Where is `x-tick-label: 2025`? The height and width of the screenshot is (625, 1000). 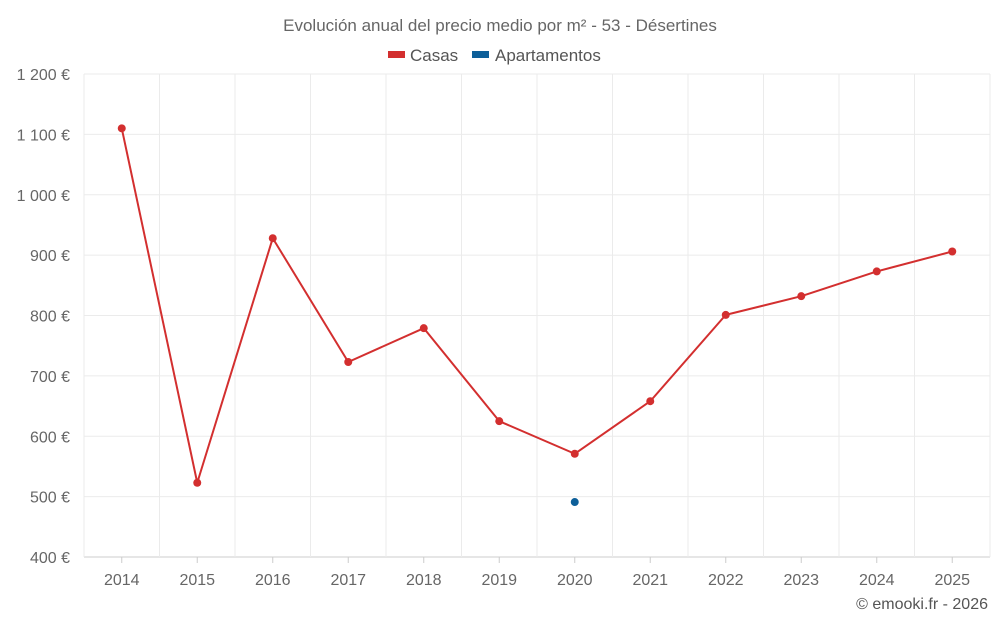 x-tick-label: 2025 is located at coordinates (952, 580).